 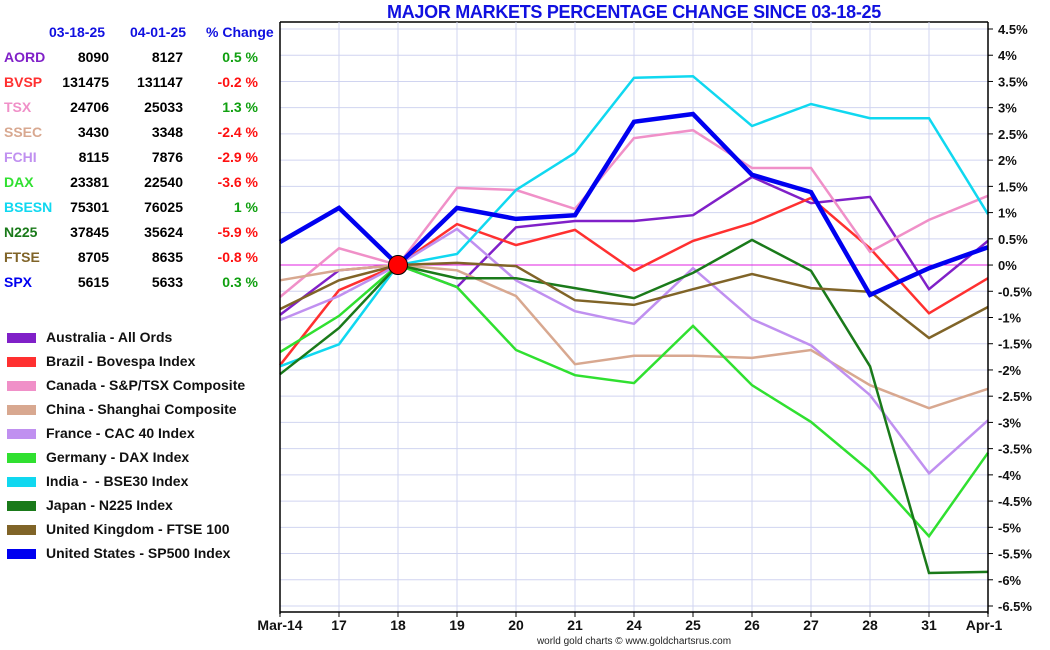 I want to click on y-tick-label: 4.5%, so click(x=1013, y=29).